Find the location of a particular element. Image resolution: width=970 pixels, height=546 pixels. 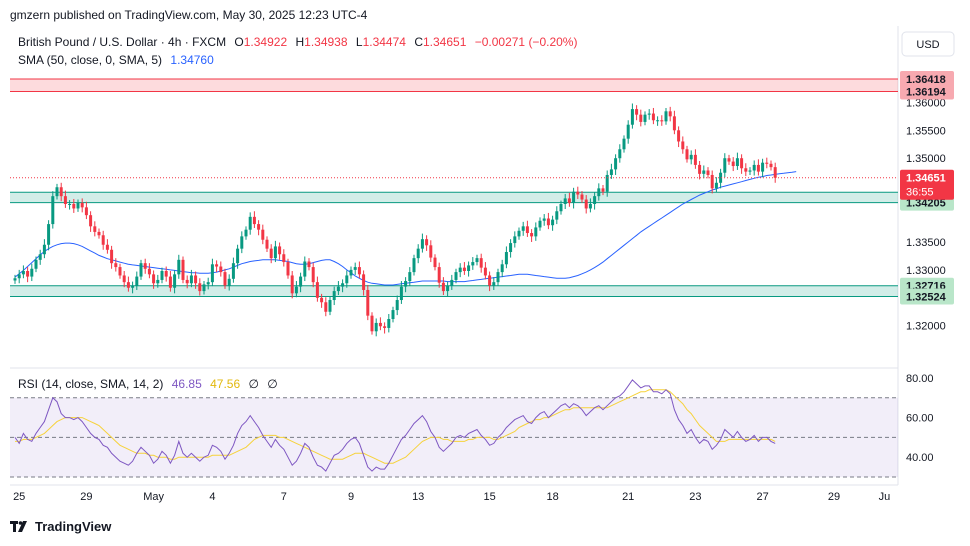

currency-label: USD is located at coordinates (927, 45).